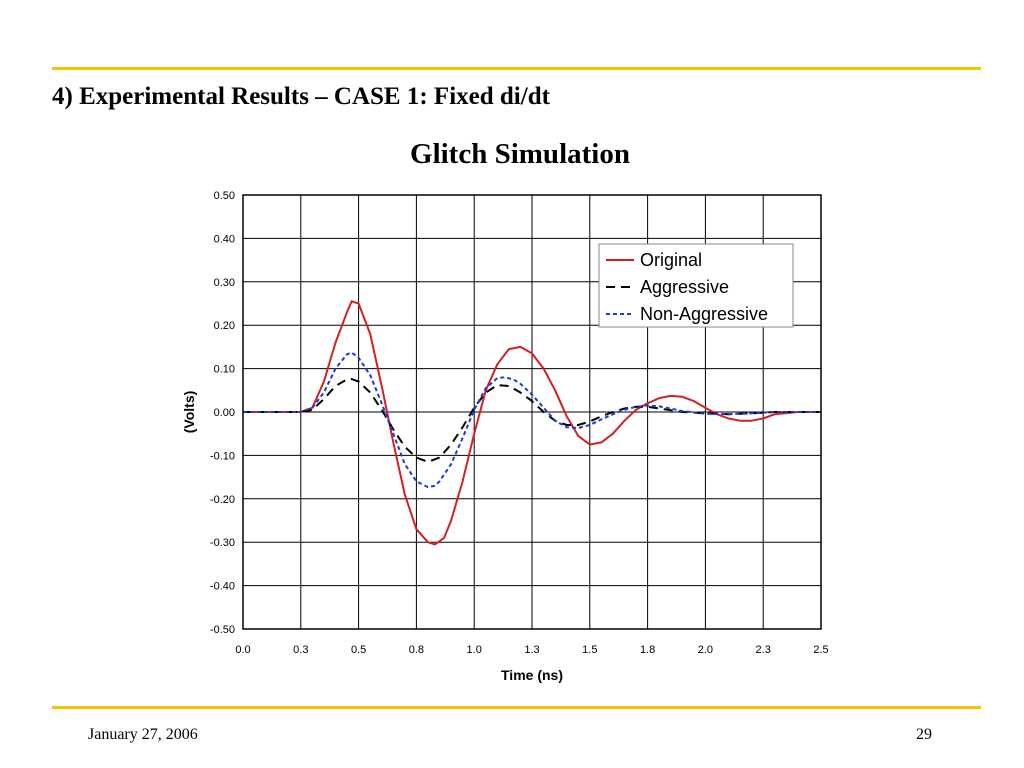  What do you see at coordinates (705, 650) in the screenshot?
I see `x-tick-label: 2.0` at bounding box center [705, 650].